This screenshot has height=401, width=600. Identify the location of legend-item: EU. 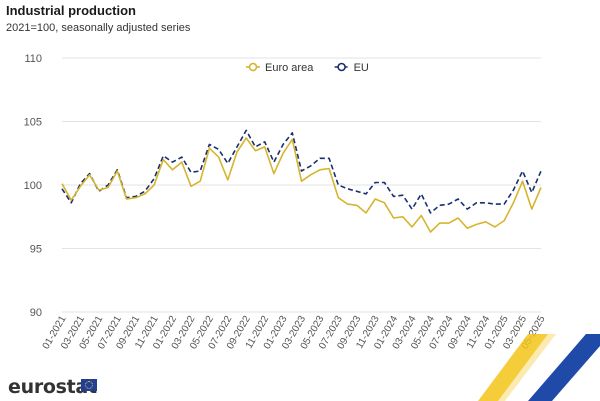
(351, 68).